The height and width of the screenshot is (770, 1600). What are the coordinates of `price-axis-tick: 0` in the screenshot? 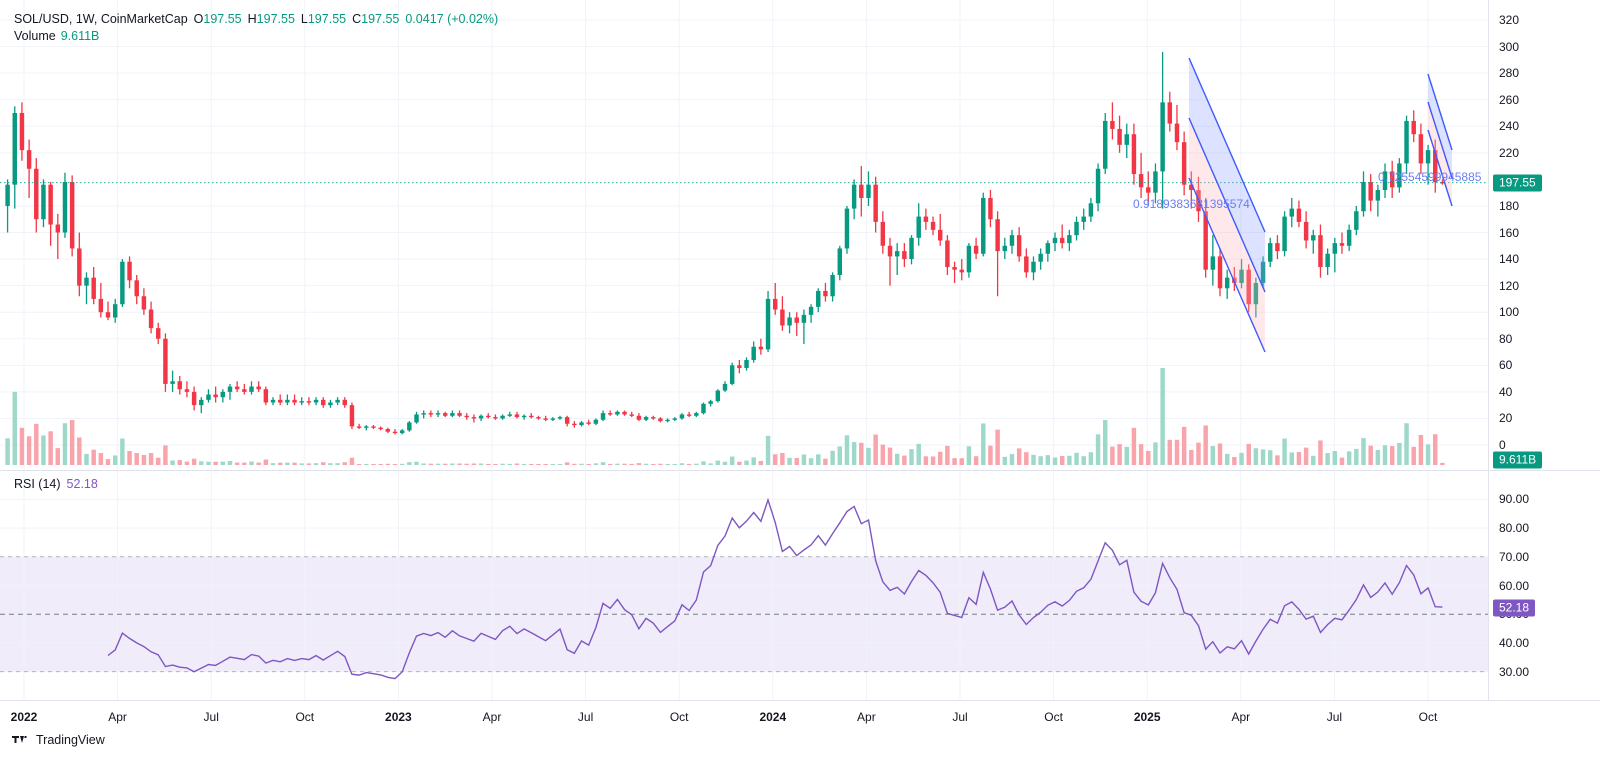 It's located at (1502, 445).